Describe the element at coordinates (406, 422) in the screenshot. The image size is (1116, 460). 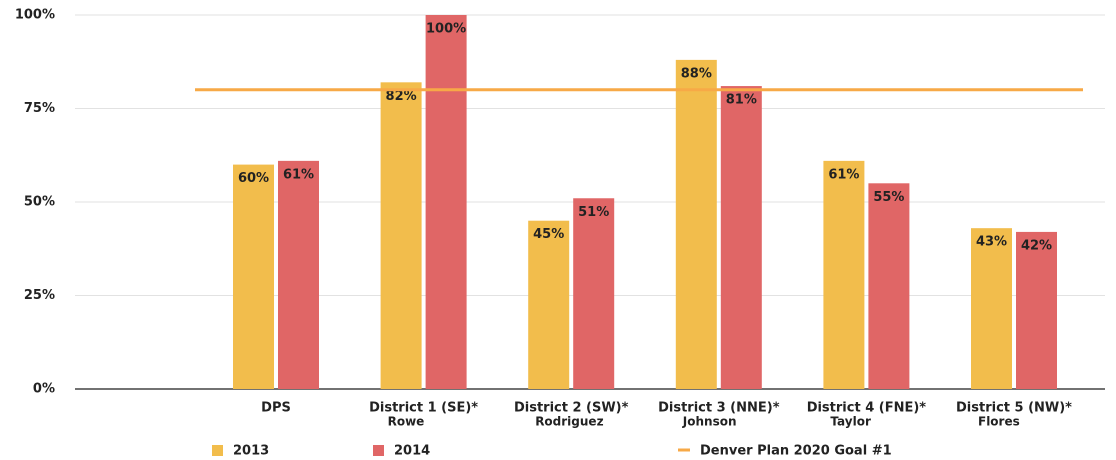
I see `x-tick-sublabel: Rowe` at that location.